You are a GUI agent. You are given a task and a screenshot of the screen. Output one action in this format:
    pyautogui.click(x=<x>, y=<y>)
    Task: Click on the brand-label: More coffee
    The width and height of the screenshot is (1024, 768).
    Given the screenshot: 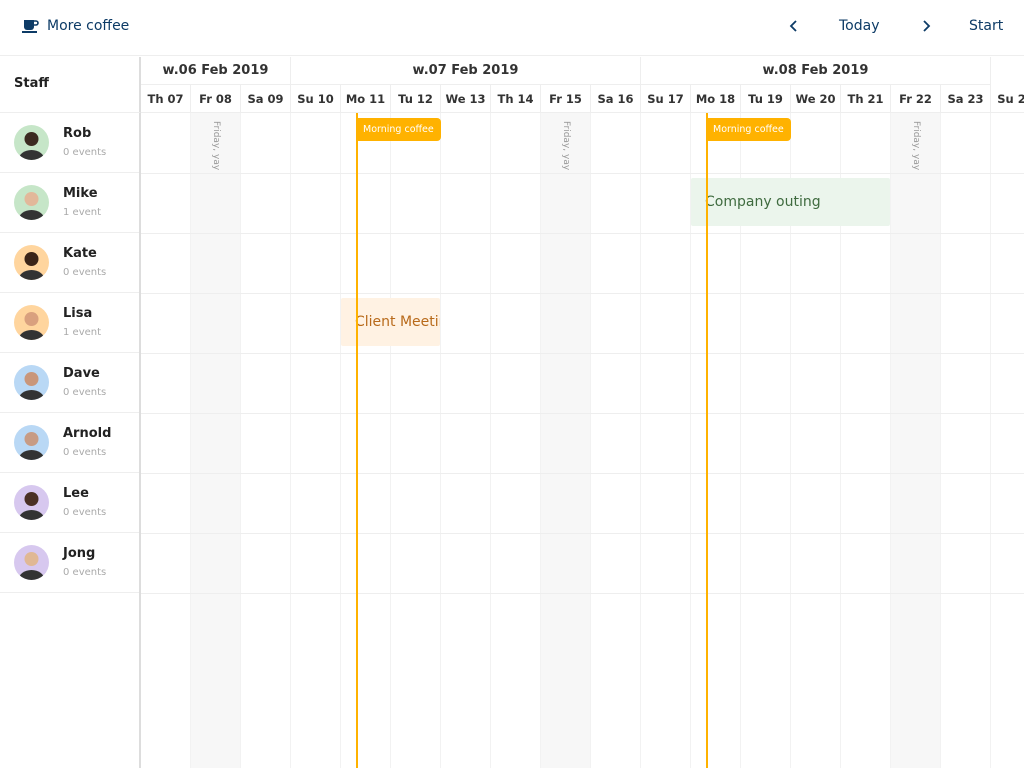 What is the action you would take?
    pyautogui.click(x=88, y=26)
    